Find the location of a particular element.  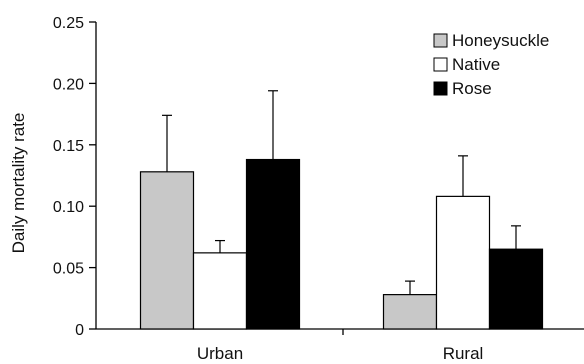

y-tick-label: 0.05 is located at coordinates (68, 269).